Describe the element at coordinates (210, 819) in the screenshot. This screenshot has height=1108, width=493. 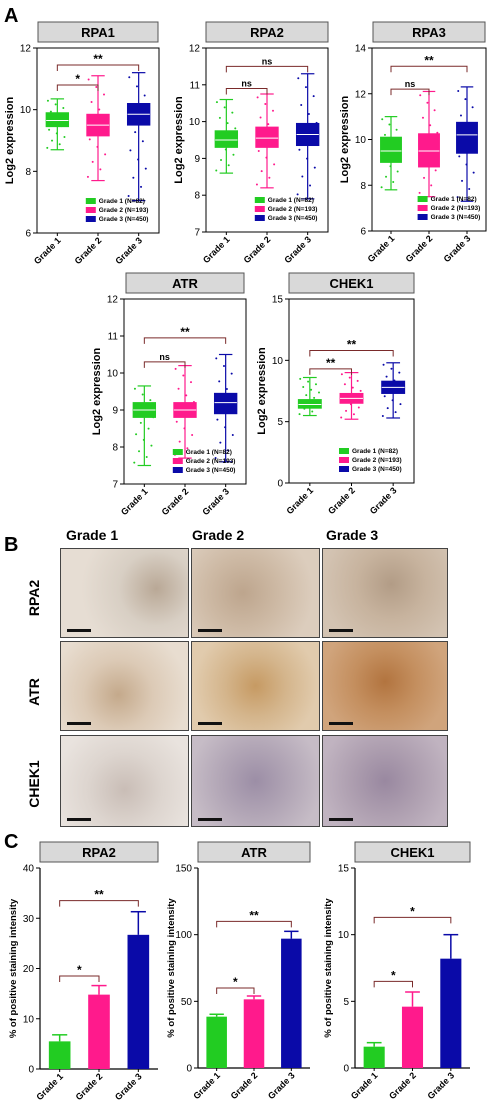
I see `scale-bar` at that location.